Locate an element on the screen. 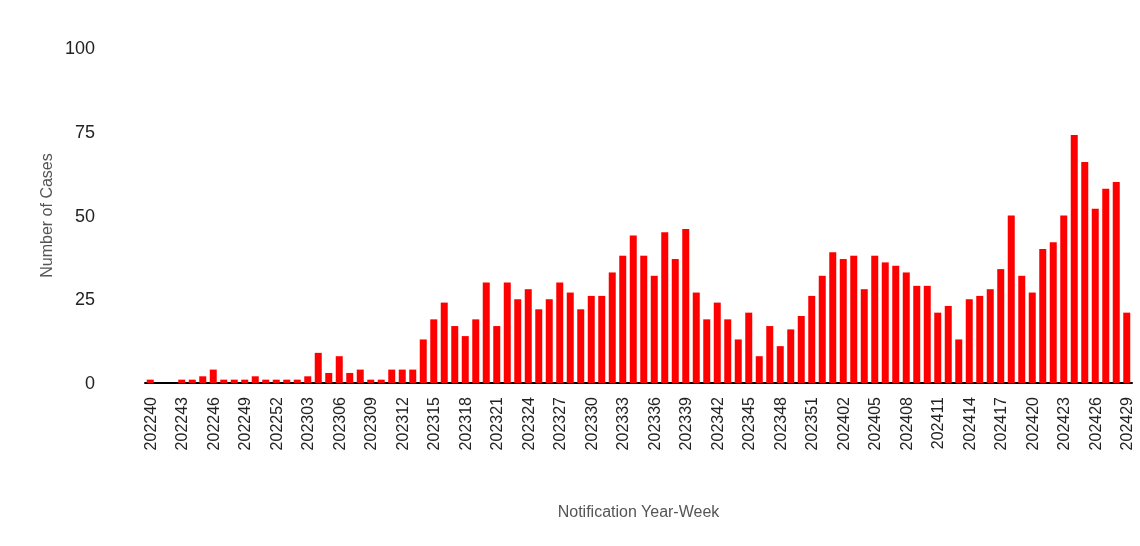 The width and height of the screenshot is (1140, 546). x-tick-label: 202243 is located at coordinates (182, 423).